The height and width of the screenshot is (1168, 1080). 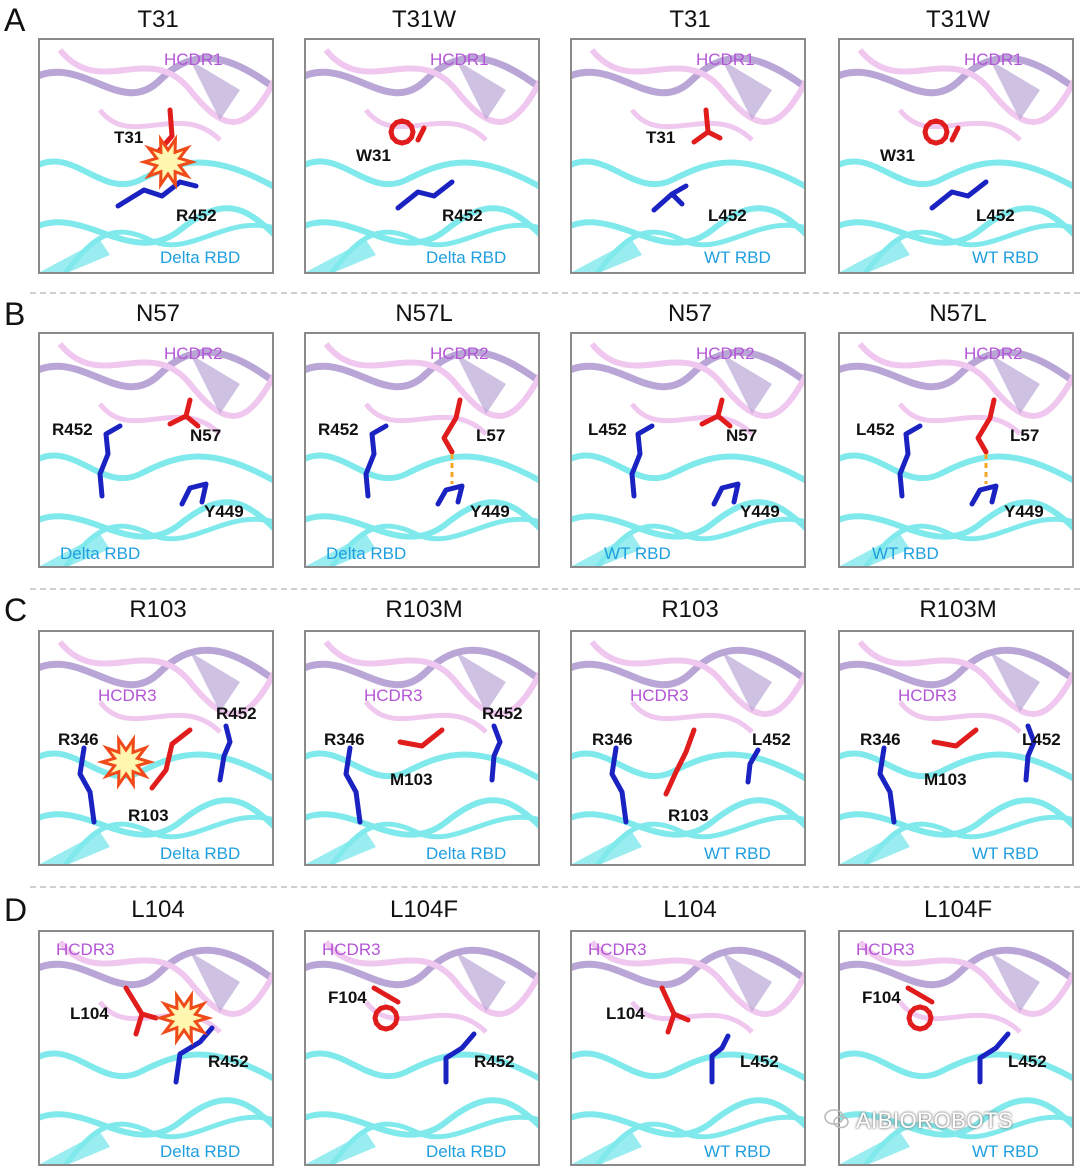 What do you see at coordinates (491, 435) in the screenshot?
I see `antibody-residue-label: L57` at bounding box center [491, 435].